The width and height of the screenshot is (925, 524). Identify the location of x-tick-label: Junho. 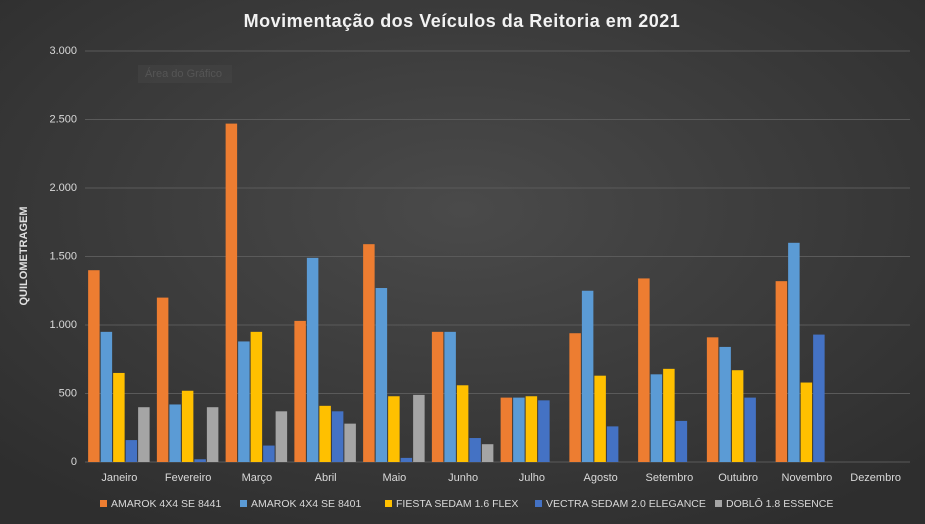
(463, 478).